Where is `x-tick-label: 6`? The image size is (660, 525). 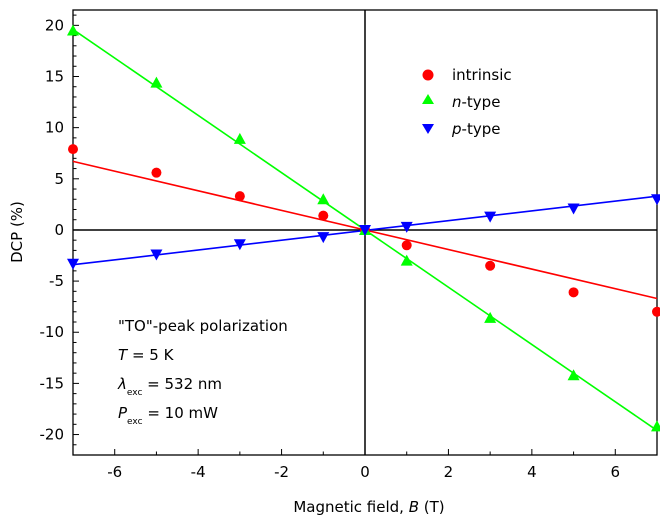
x-tick-label: 6 is located at coordinates (616, 472).